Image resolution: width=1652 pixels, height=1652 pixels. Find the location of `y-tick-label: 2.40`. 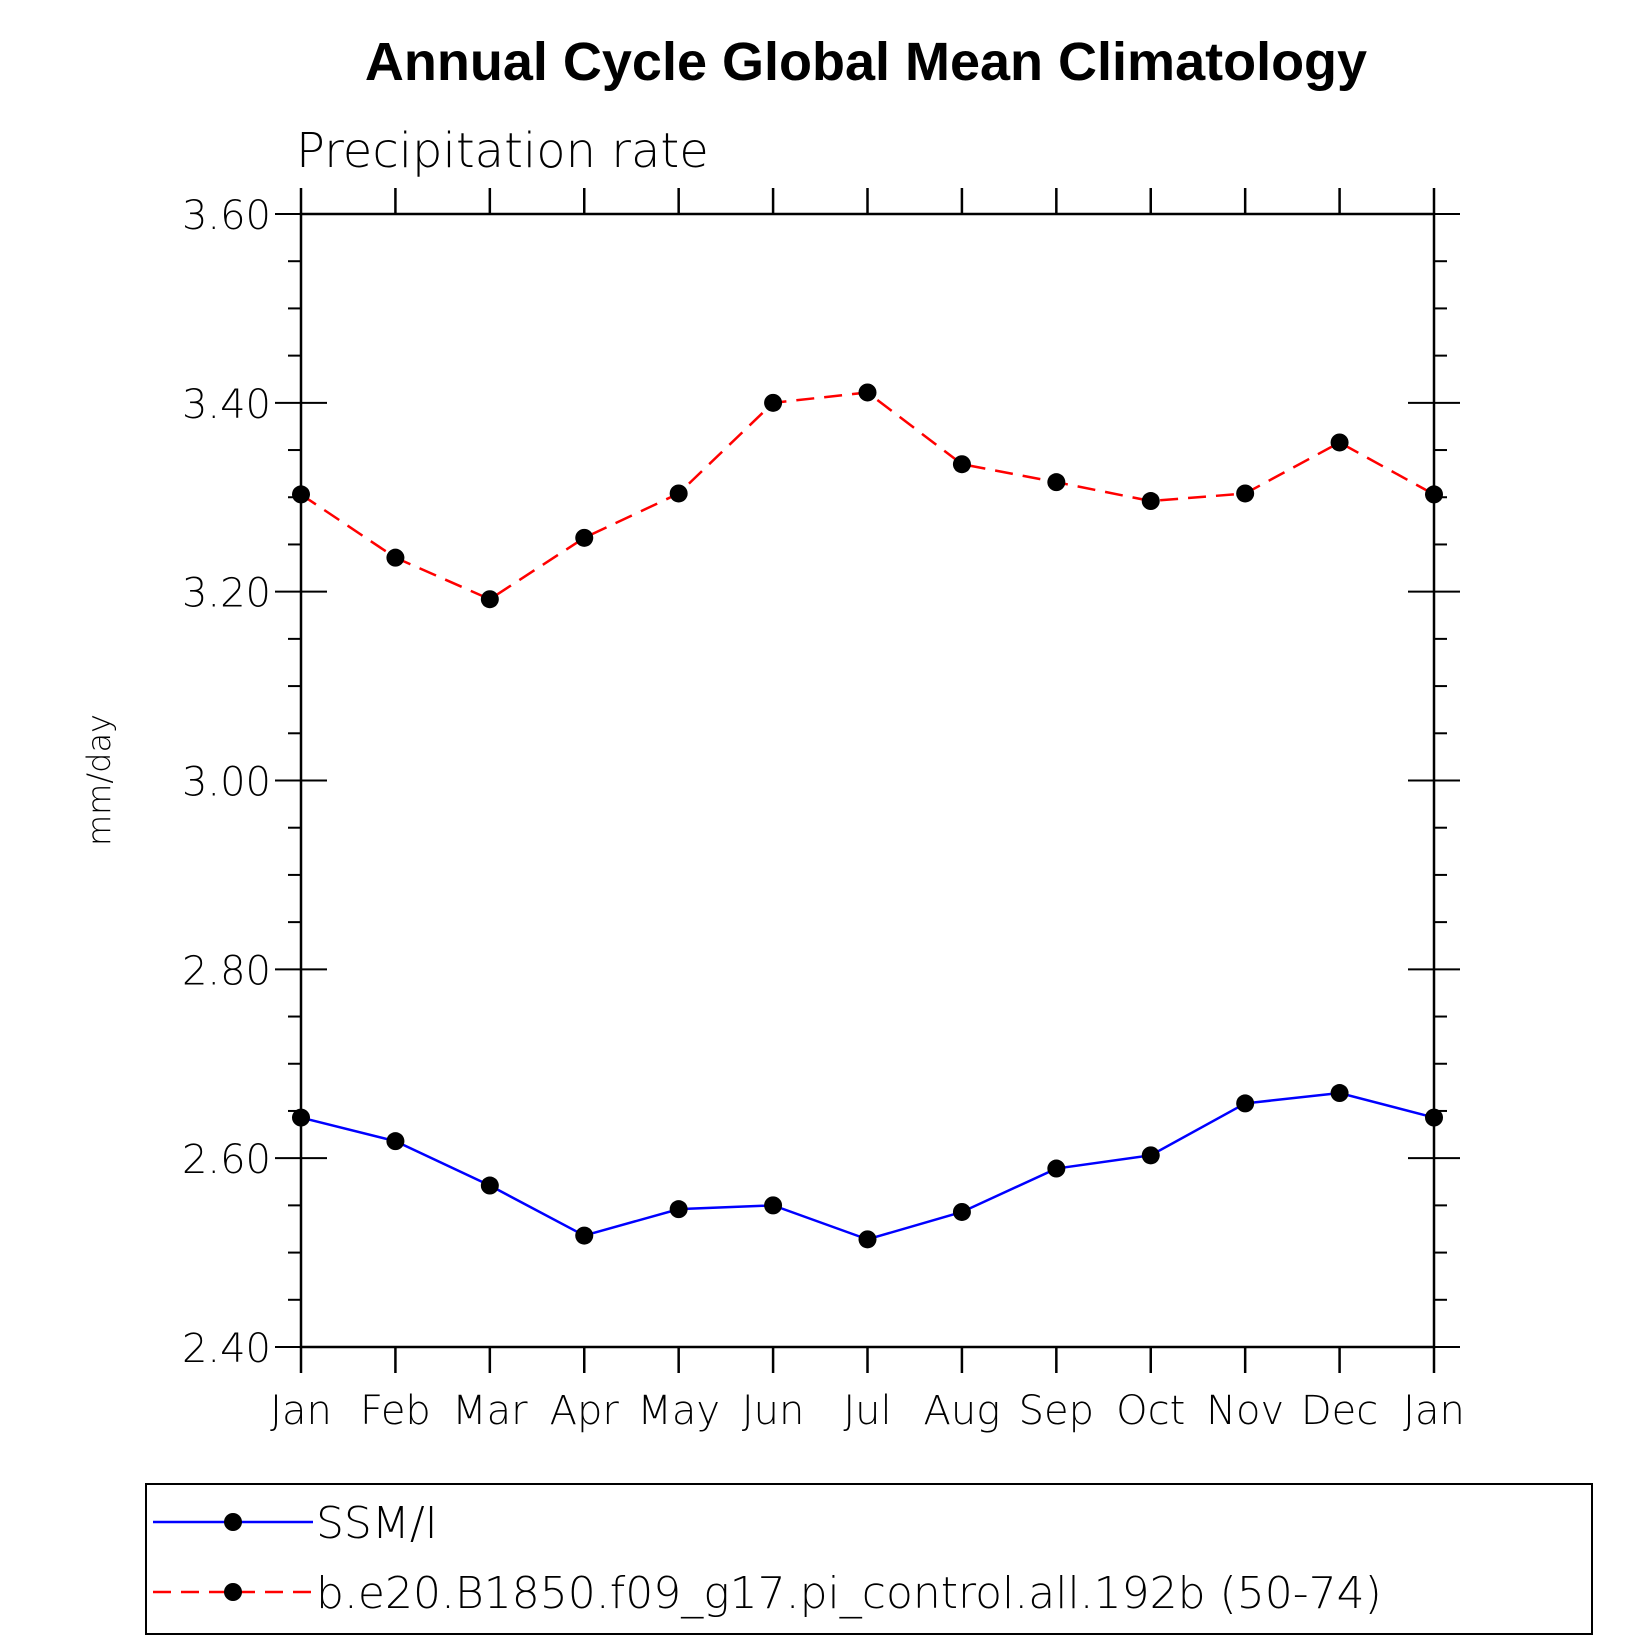

y-tick-label: 2.40 is located at coordinates (226, 1349).